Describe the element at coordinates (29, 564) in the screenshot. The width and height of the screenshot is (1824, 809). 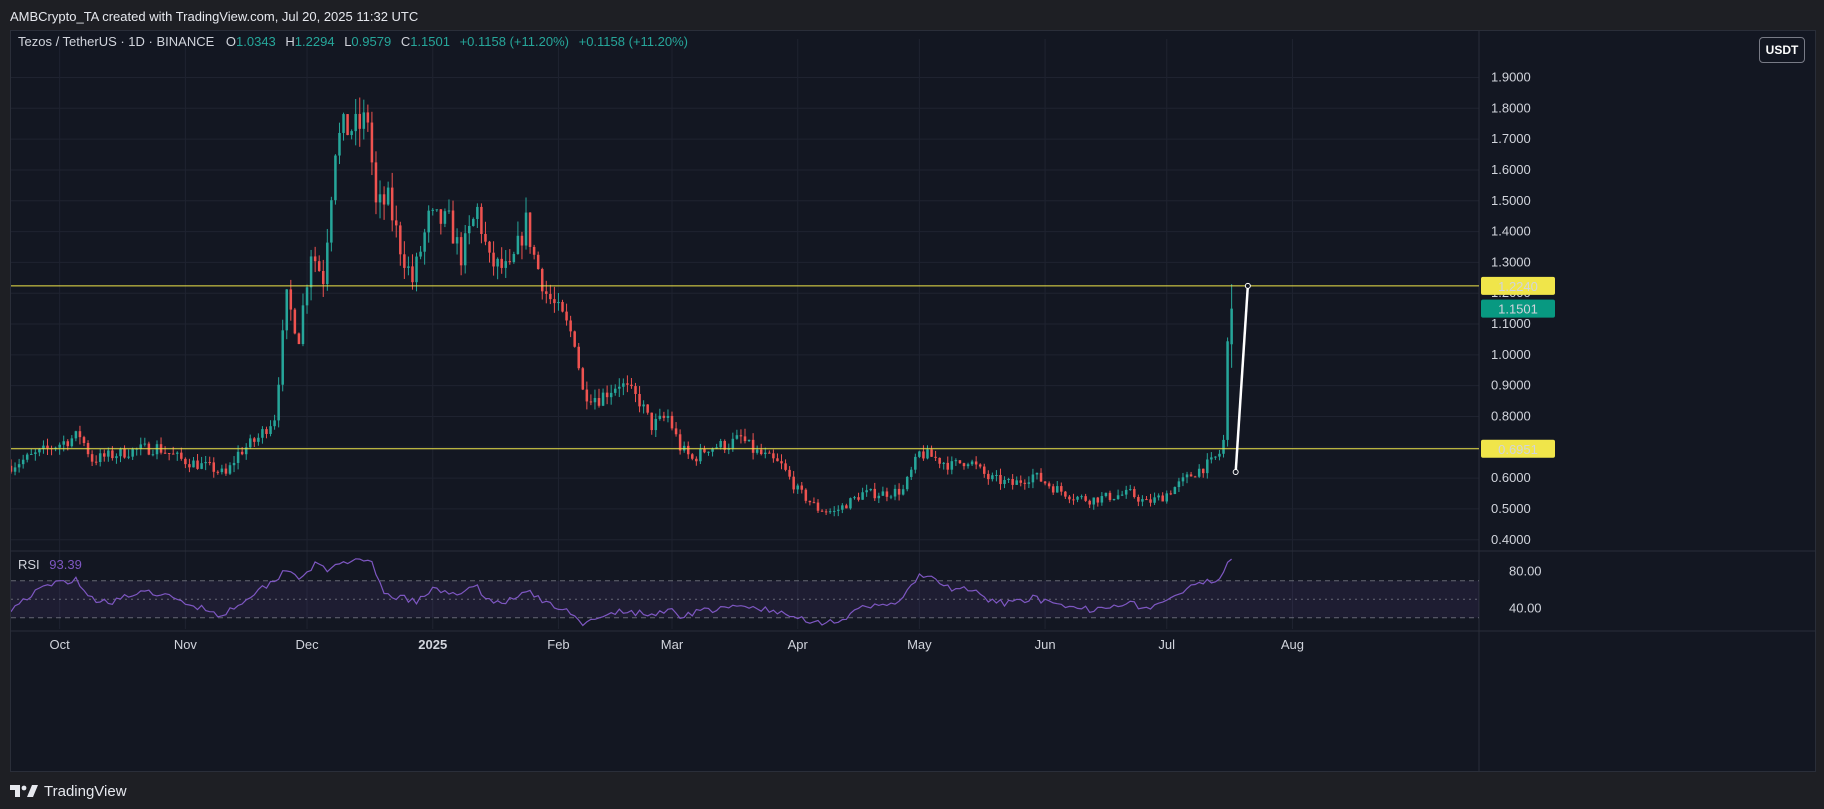
I see `rsi-label: RSI` at that location.